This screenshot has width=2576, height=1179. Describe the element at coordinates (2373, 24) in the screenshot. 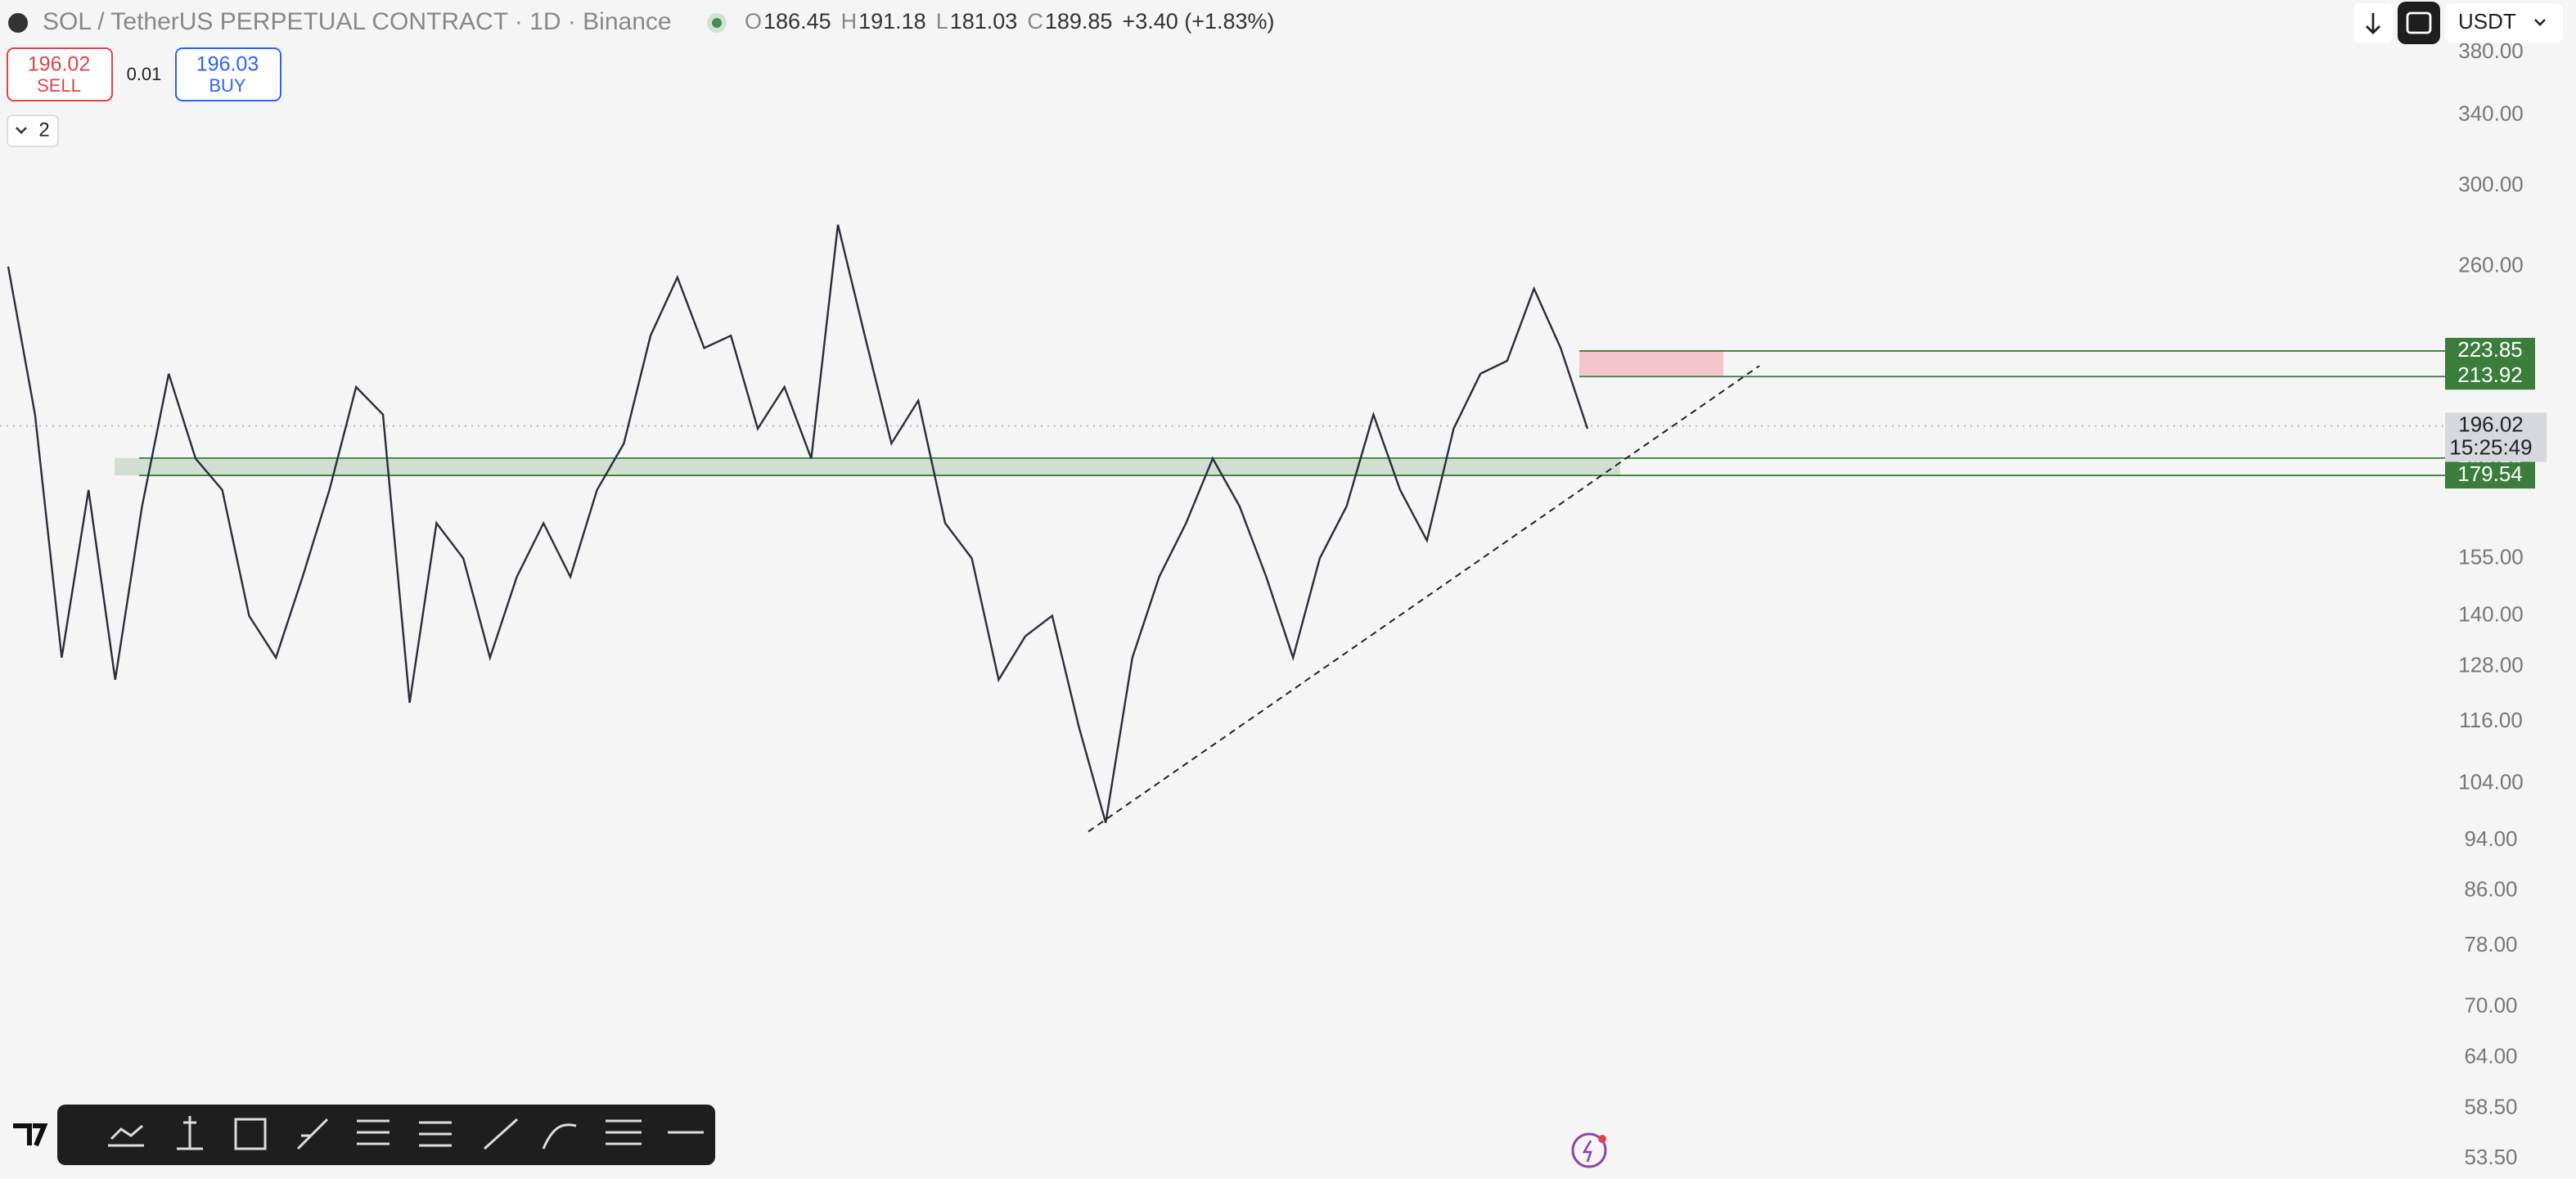

I see `arrow-down` at that location.